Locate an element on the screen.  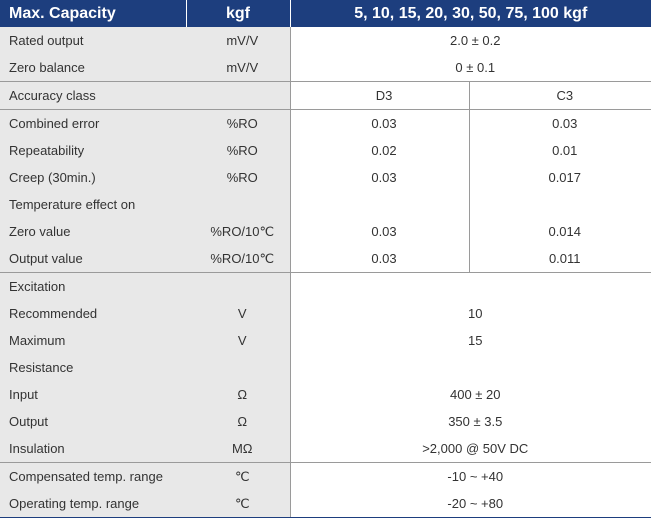
value-cell: 400 ± 20 is located at coordinates (470, 394).